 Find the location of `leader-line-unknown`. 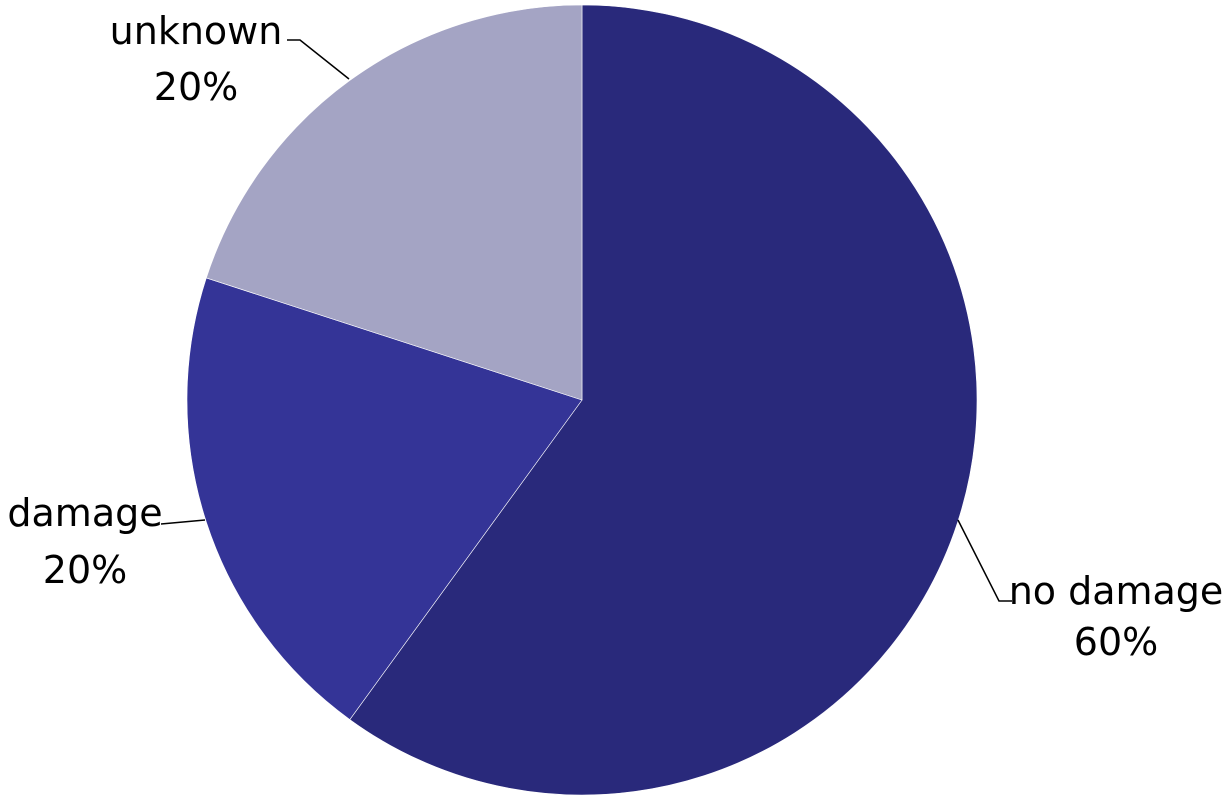

leader-line-unknown is located at coordinates (318, 59).